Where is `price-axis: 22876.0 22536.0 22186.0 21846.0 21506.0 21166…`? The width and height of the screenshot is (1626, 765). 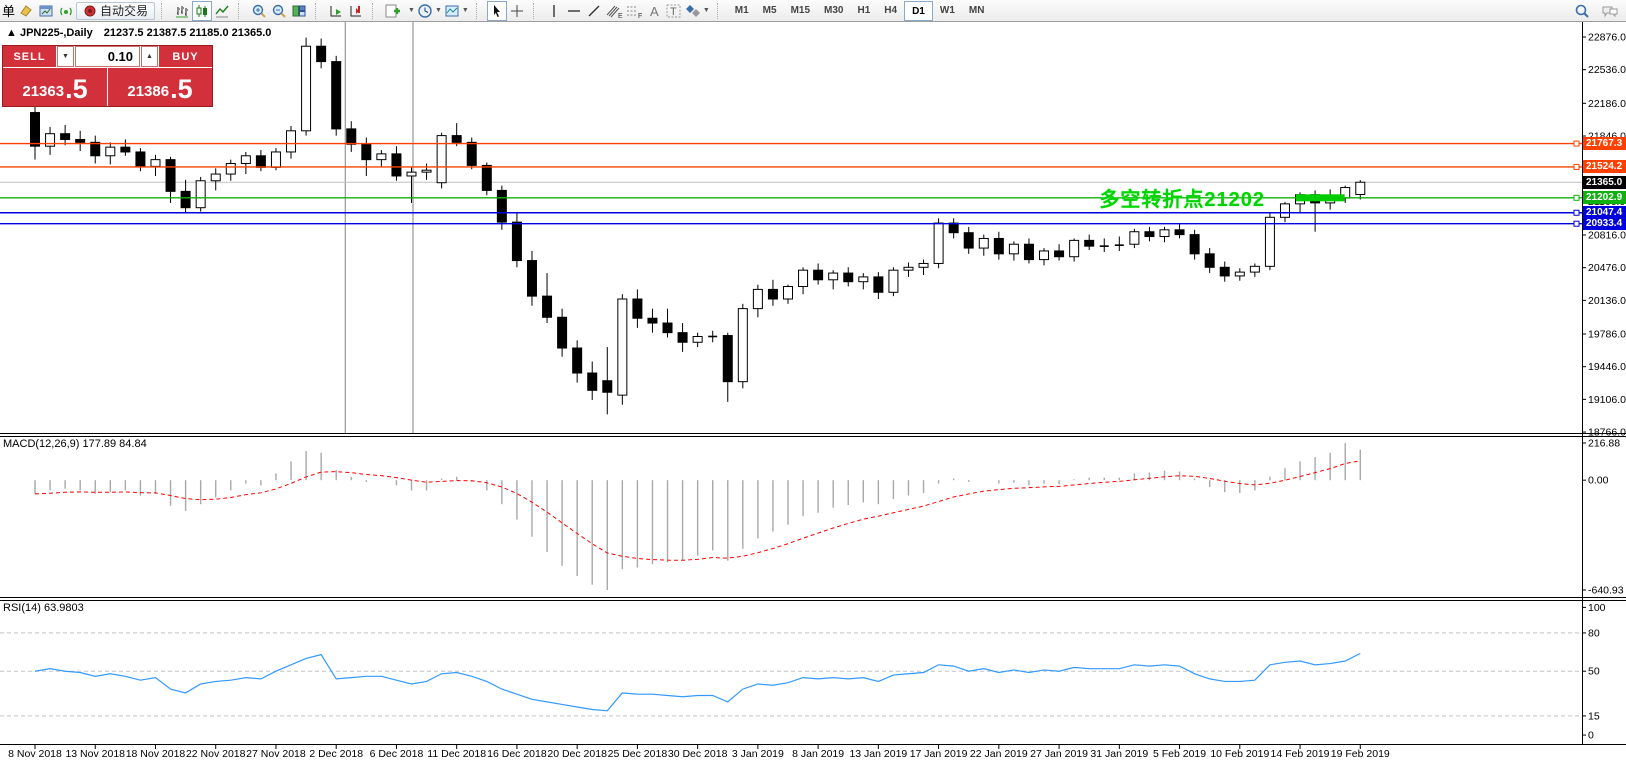 price-axis: 22876.0 22536.0 22186.0 21846.0 21506.0 21166… is located at coordinates (1604, 235).